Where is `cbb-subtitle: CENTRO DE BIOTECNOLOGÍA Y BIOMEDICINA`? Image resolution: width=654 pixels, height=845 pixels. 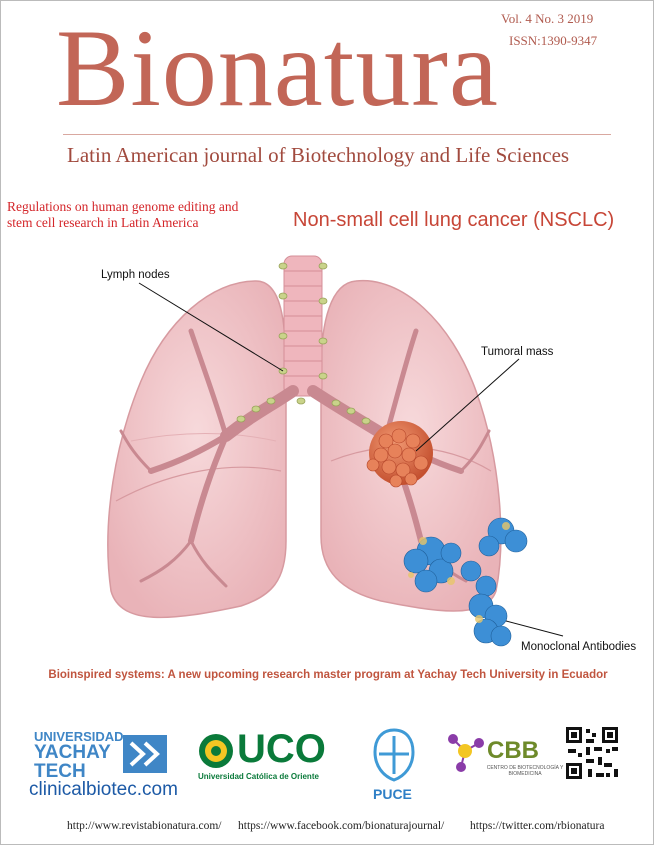
cbb-subtitle: CENTRO DE BIOTECNOLOGÍA Y BIOMEDICINA is located at coordinates (525, 771).